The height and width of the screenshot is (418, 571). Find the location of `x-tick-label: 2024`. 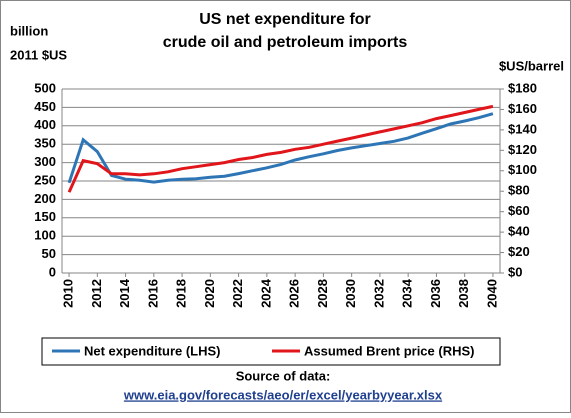

x-tick-label: 2024 is located at coordinates (265, 293).